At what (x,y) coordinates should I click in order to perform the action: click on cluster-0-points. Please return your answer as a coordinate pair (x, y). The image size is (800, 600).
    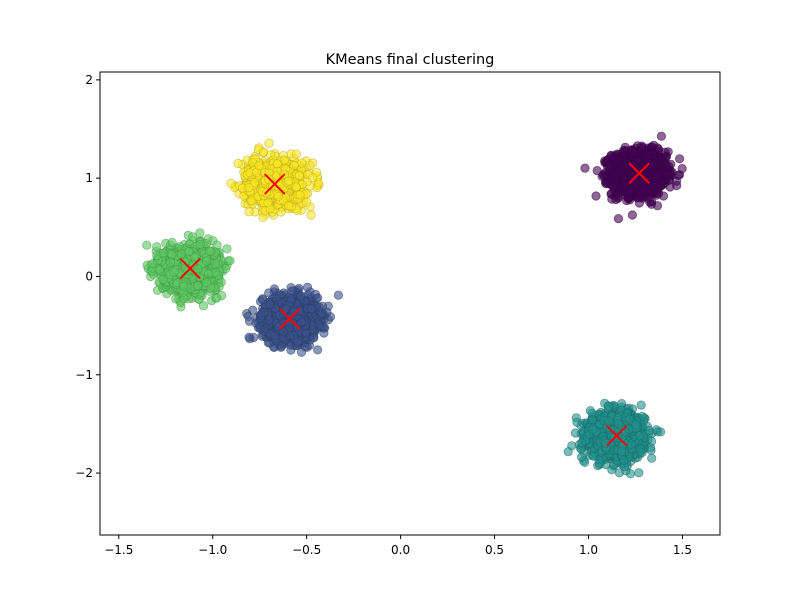
    Looking at the image, I should click on (633, 177).